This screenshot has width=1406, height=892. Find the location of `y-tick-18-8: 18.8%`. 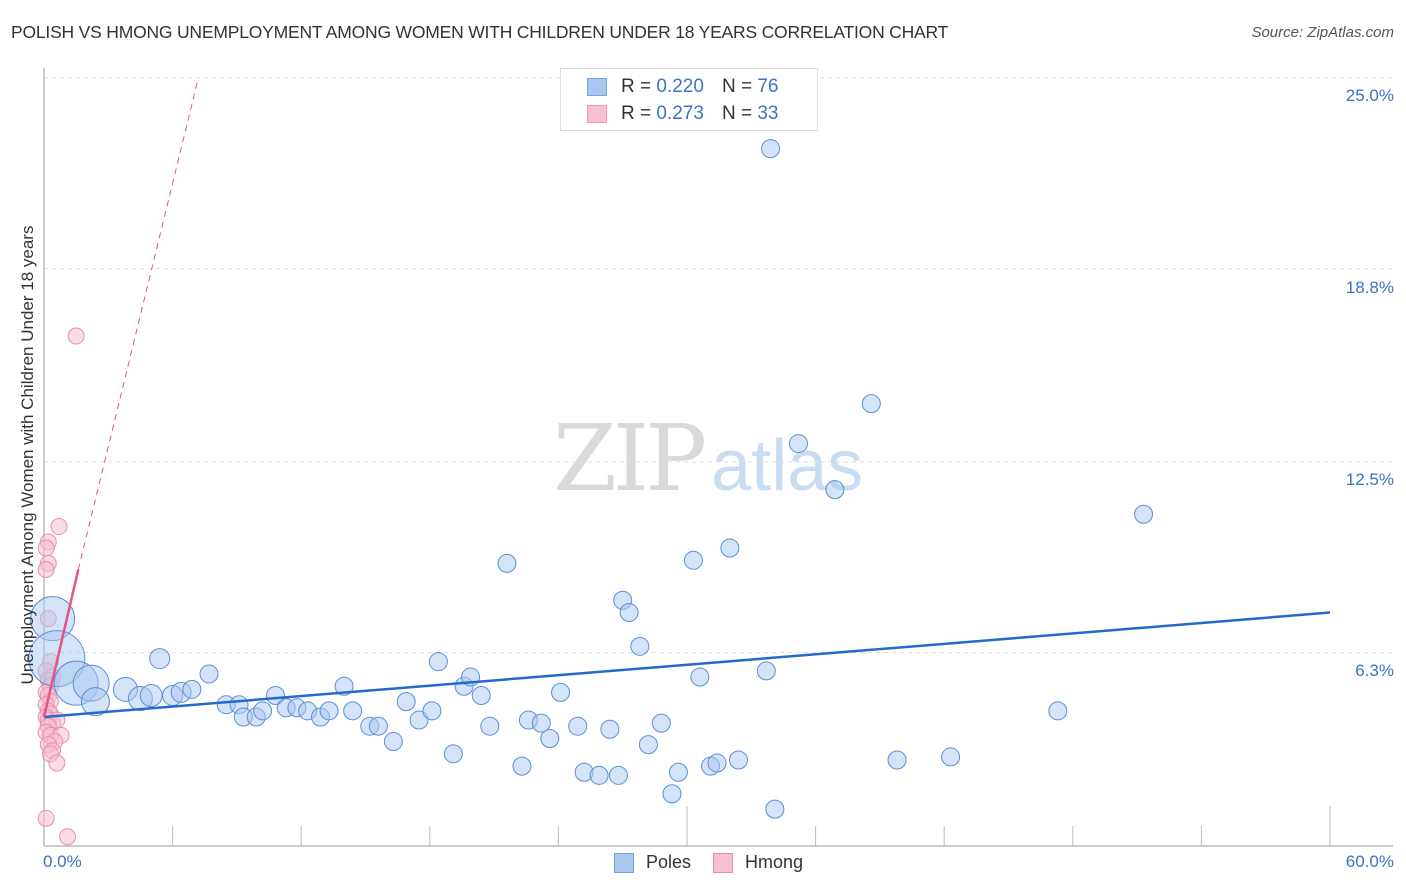

y-tick-18-8: 18.8% is located at coordinates (1369, 287).